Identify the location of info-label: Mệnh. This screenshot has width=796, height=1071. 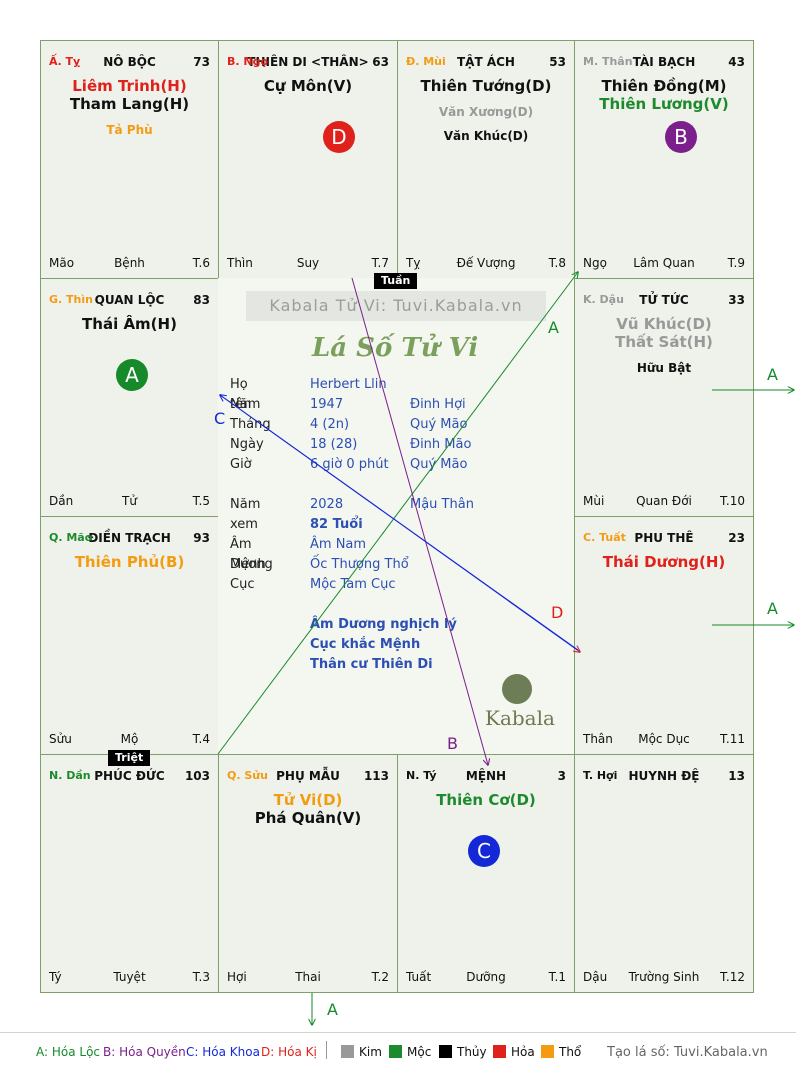
(248, 564).